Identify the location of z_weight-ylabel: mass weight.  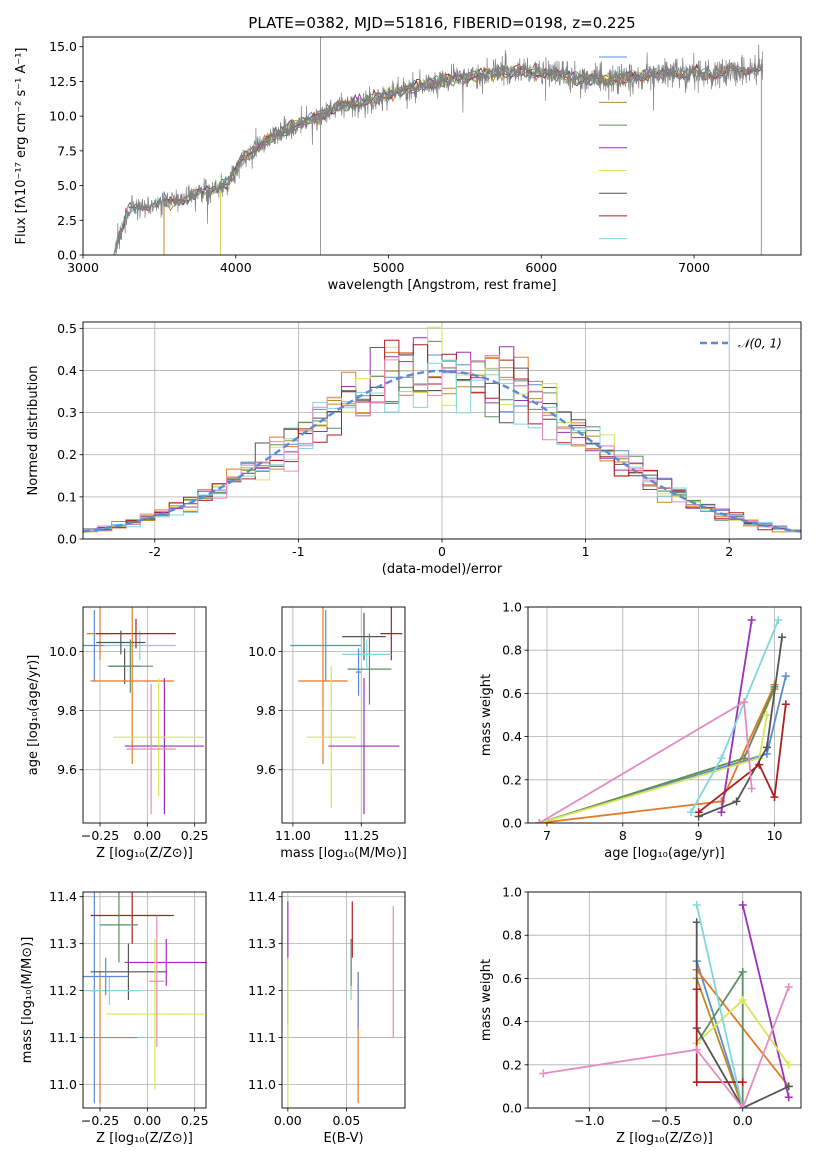
(486, 1000).